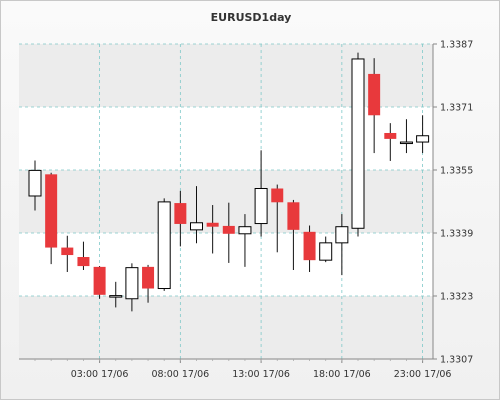  What do you see at coordinates (456, 360) in the screenshot?
I see `y-tick-label: 1.3307` at bounding box center [456, 360].